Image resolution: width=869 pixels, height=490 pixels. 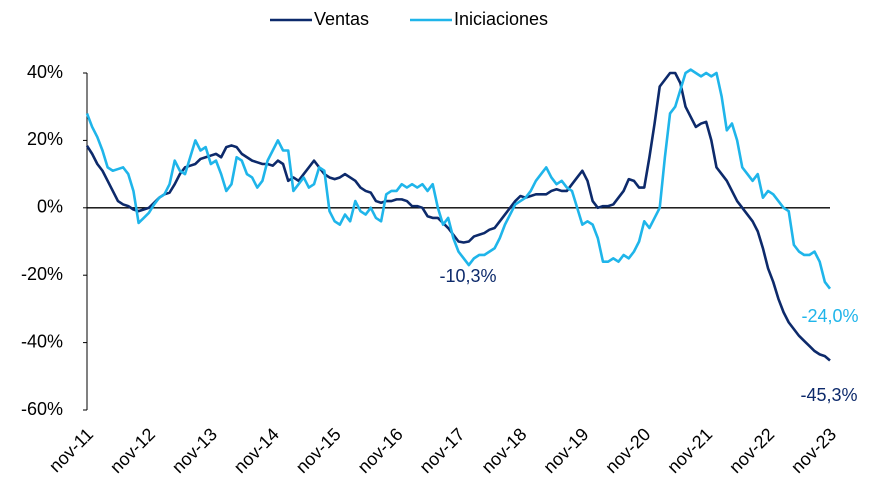 I want to click on y-tick-label: -60%, so click(x=42, y=409).